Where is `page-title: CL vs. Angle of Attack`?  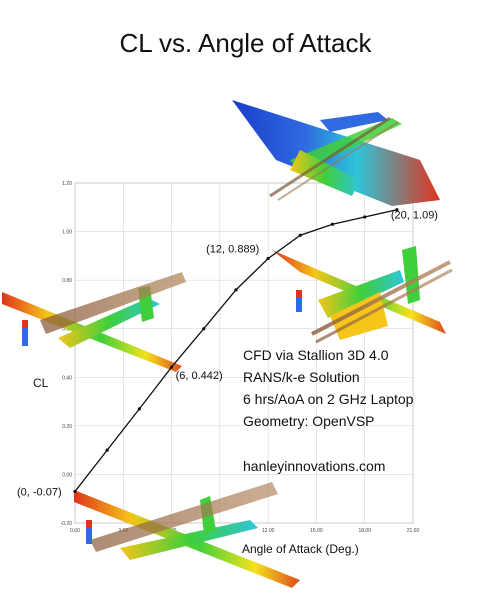
page-title: CL vs. Angle of Attack is located at coordinates (245, 43).